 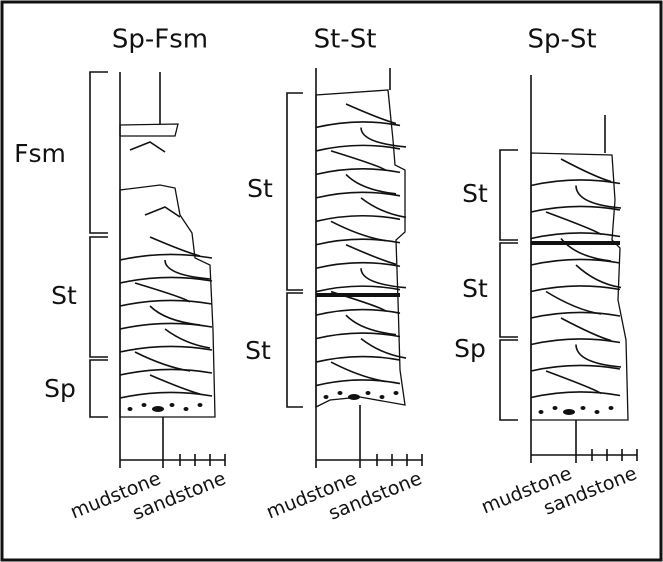 What do you see at coordinates (345, 40) in the screenshot?
I see `column-title: St-St` at bounding box center [345, 40].